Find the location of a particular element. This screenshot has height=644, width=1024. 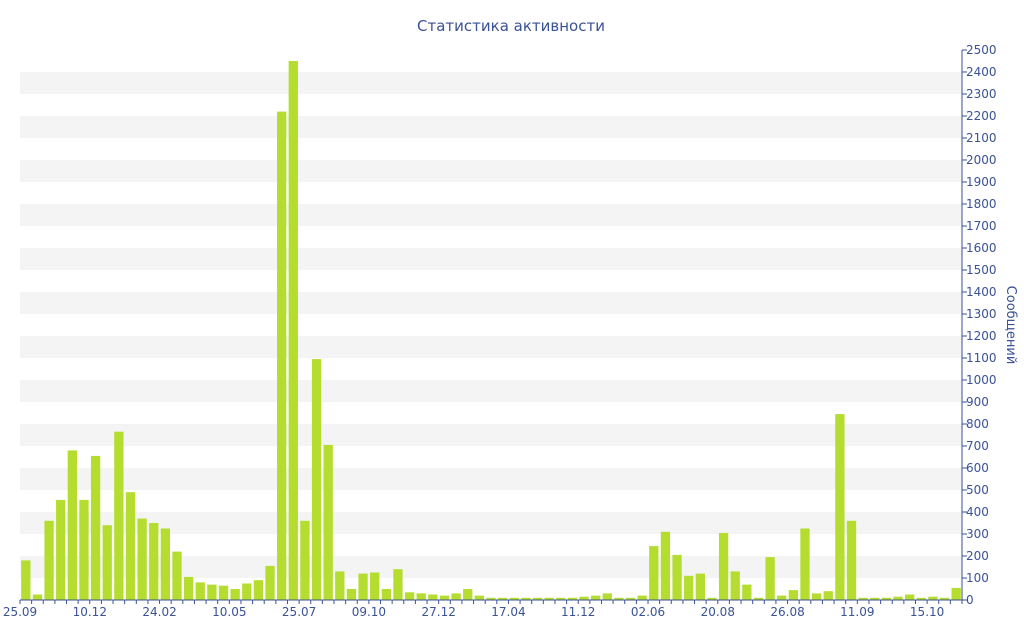

y-tick-label: 2400 is located at coordinates (981, 72).